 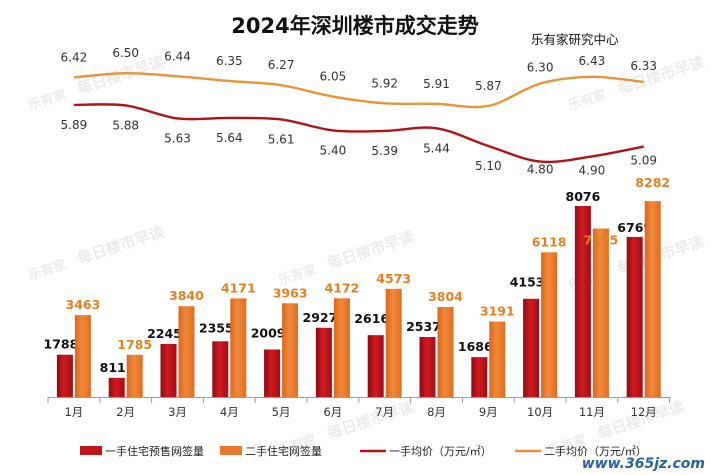 I want to click on legend-label: 二手住宅网签量, so click(x=283, y=451).